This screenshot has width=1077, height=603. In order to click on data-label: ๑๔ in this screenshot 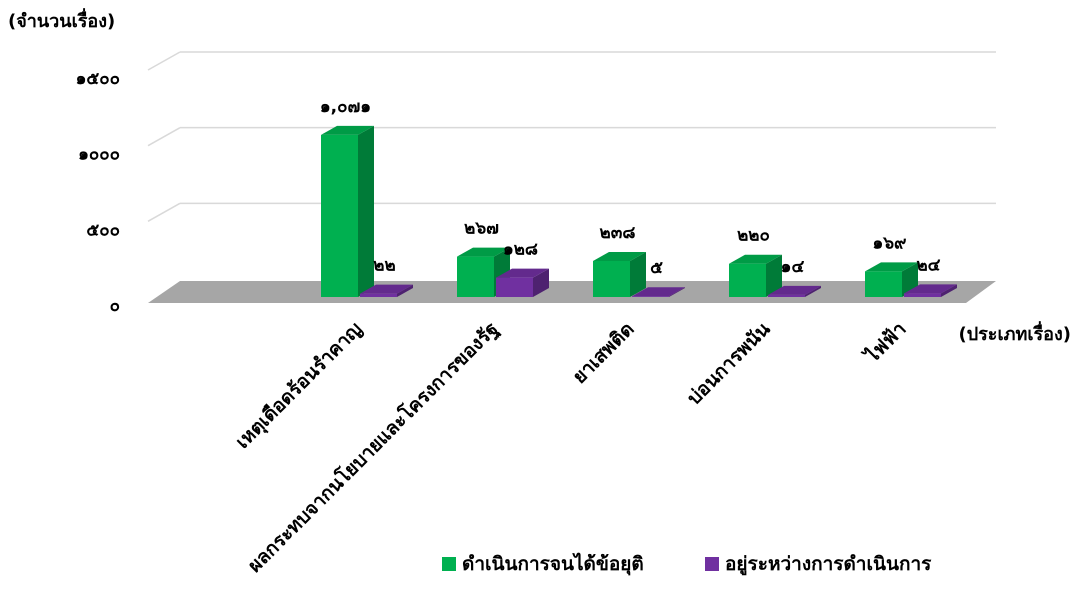, I will do `click(793, 267)`.